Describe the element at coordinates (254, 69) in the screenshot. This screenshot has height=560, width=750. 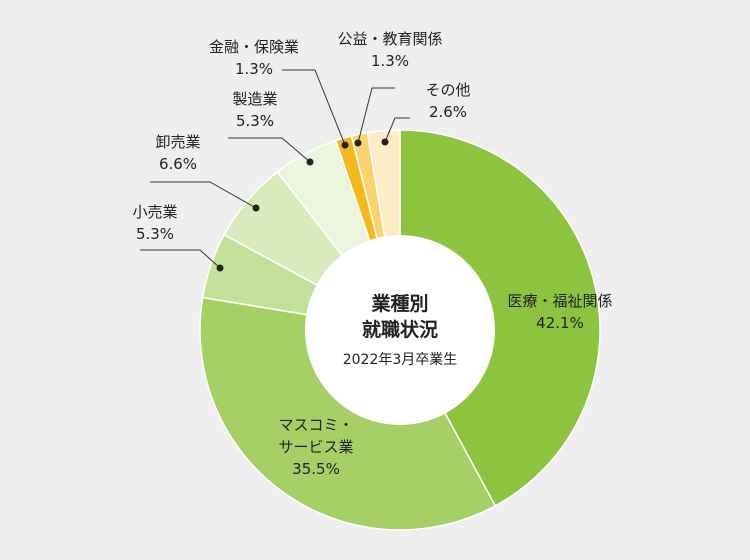
I see `slice-value-5: 1.3%` at that location.